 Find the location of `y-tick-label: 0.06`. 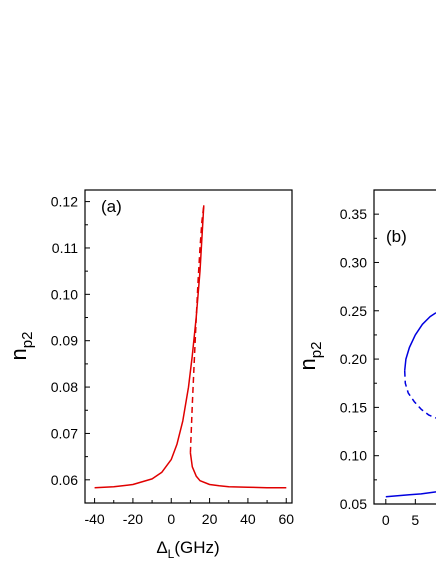

y-tick-label: 0.06 is located at coordinates (64, 480).